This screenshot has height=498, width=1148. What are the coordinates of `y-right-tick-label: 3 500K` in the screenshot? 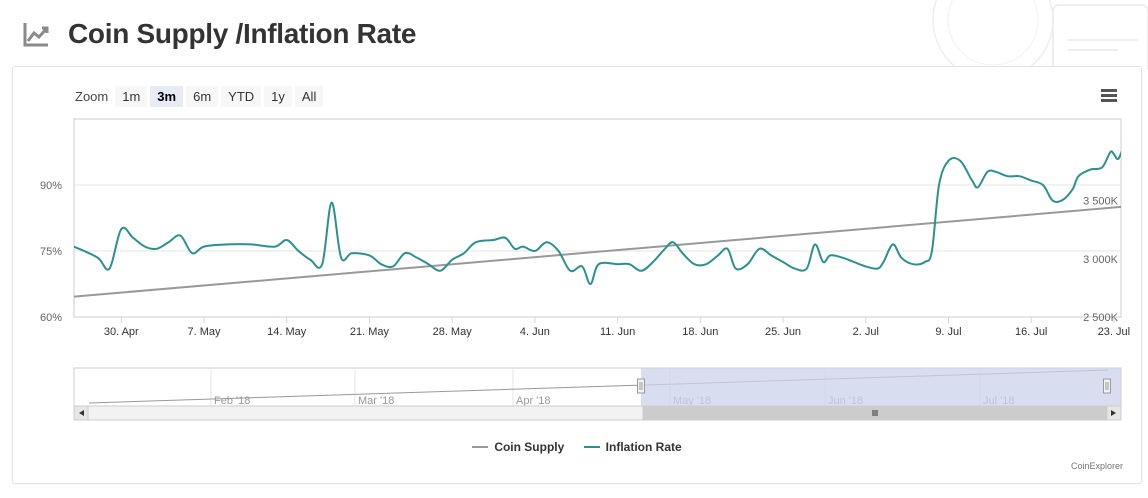 It's located at (1101, 202).